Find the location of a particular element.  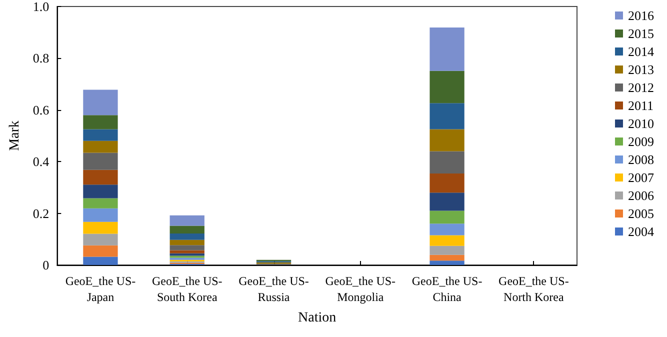

y-tick-label: 0.6 is located at coordinates (41, 110).